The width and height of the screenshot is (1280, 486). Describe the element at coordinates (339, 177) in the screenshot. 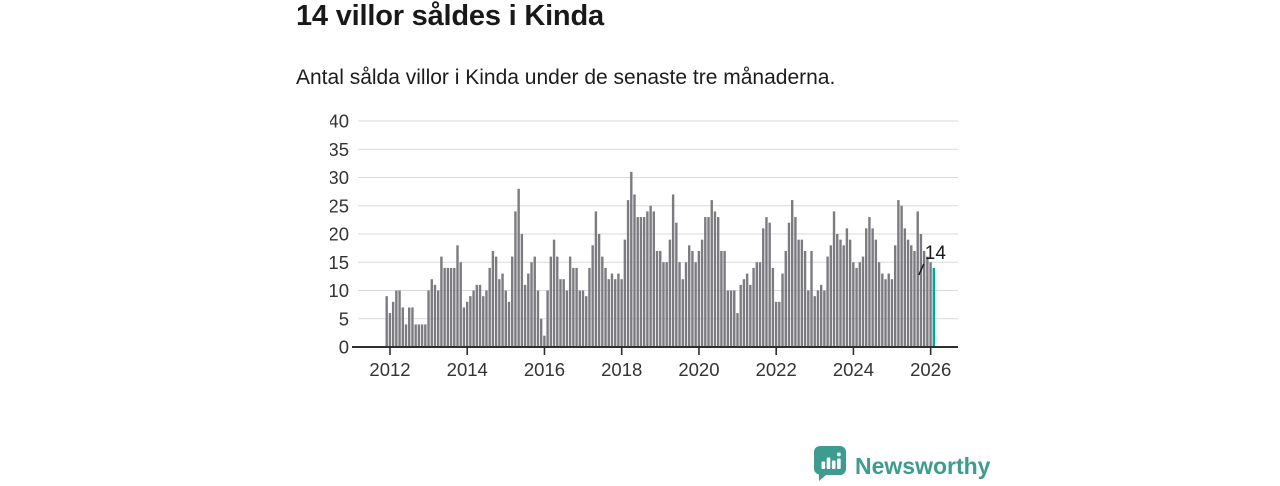

I see `y-tick-label: 30` at that location.